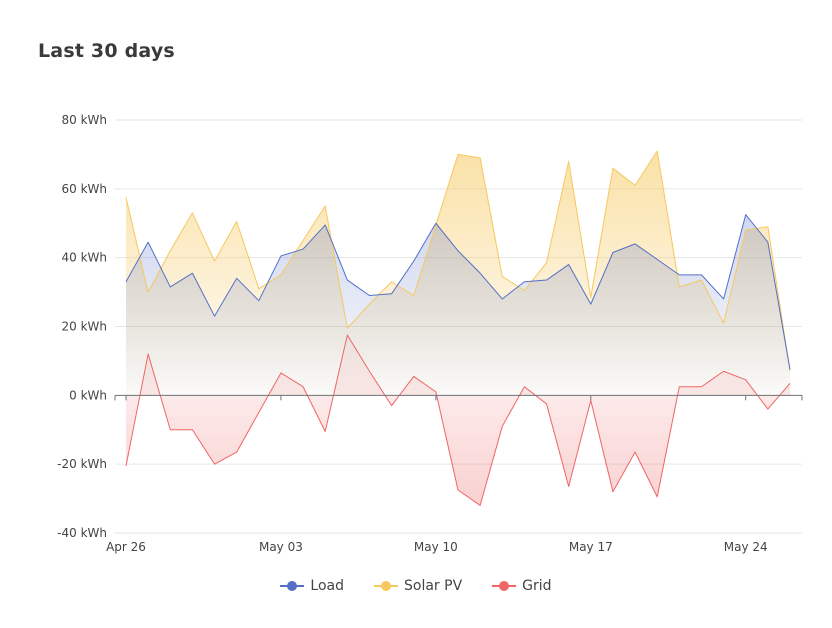  I want to click on legend-label-grid: Grid, so click(537, 586).